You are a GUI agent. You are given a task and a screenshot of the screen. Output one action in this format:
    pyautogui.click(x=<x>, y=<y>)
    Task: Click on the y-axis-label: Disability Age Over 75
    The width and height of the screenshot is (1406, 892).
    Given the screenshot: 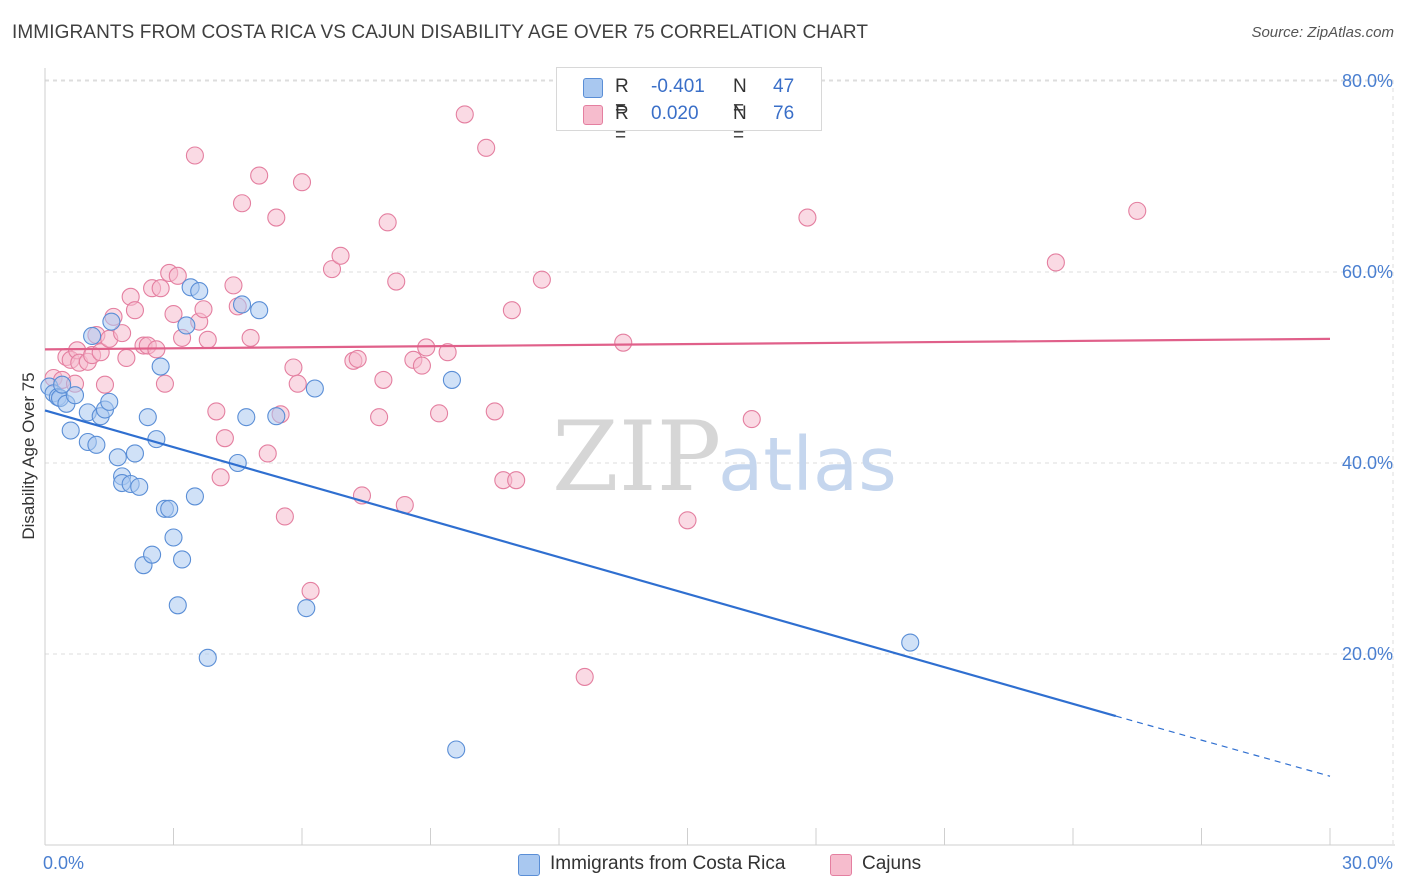 What is the action you would take?
    pyautogui.click(x=28, y=455)
    